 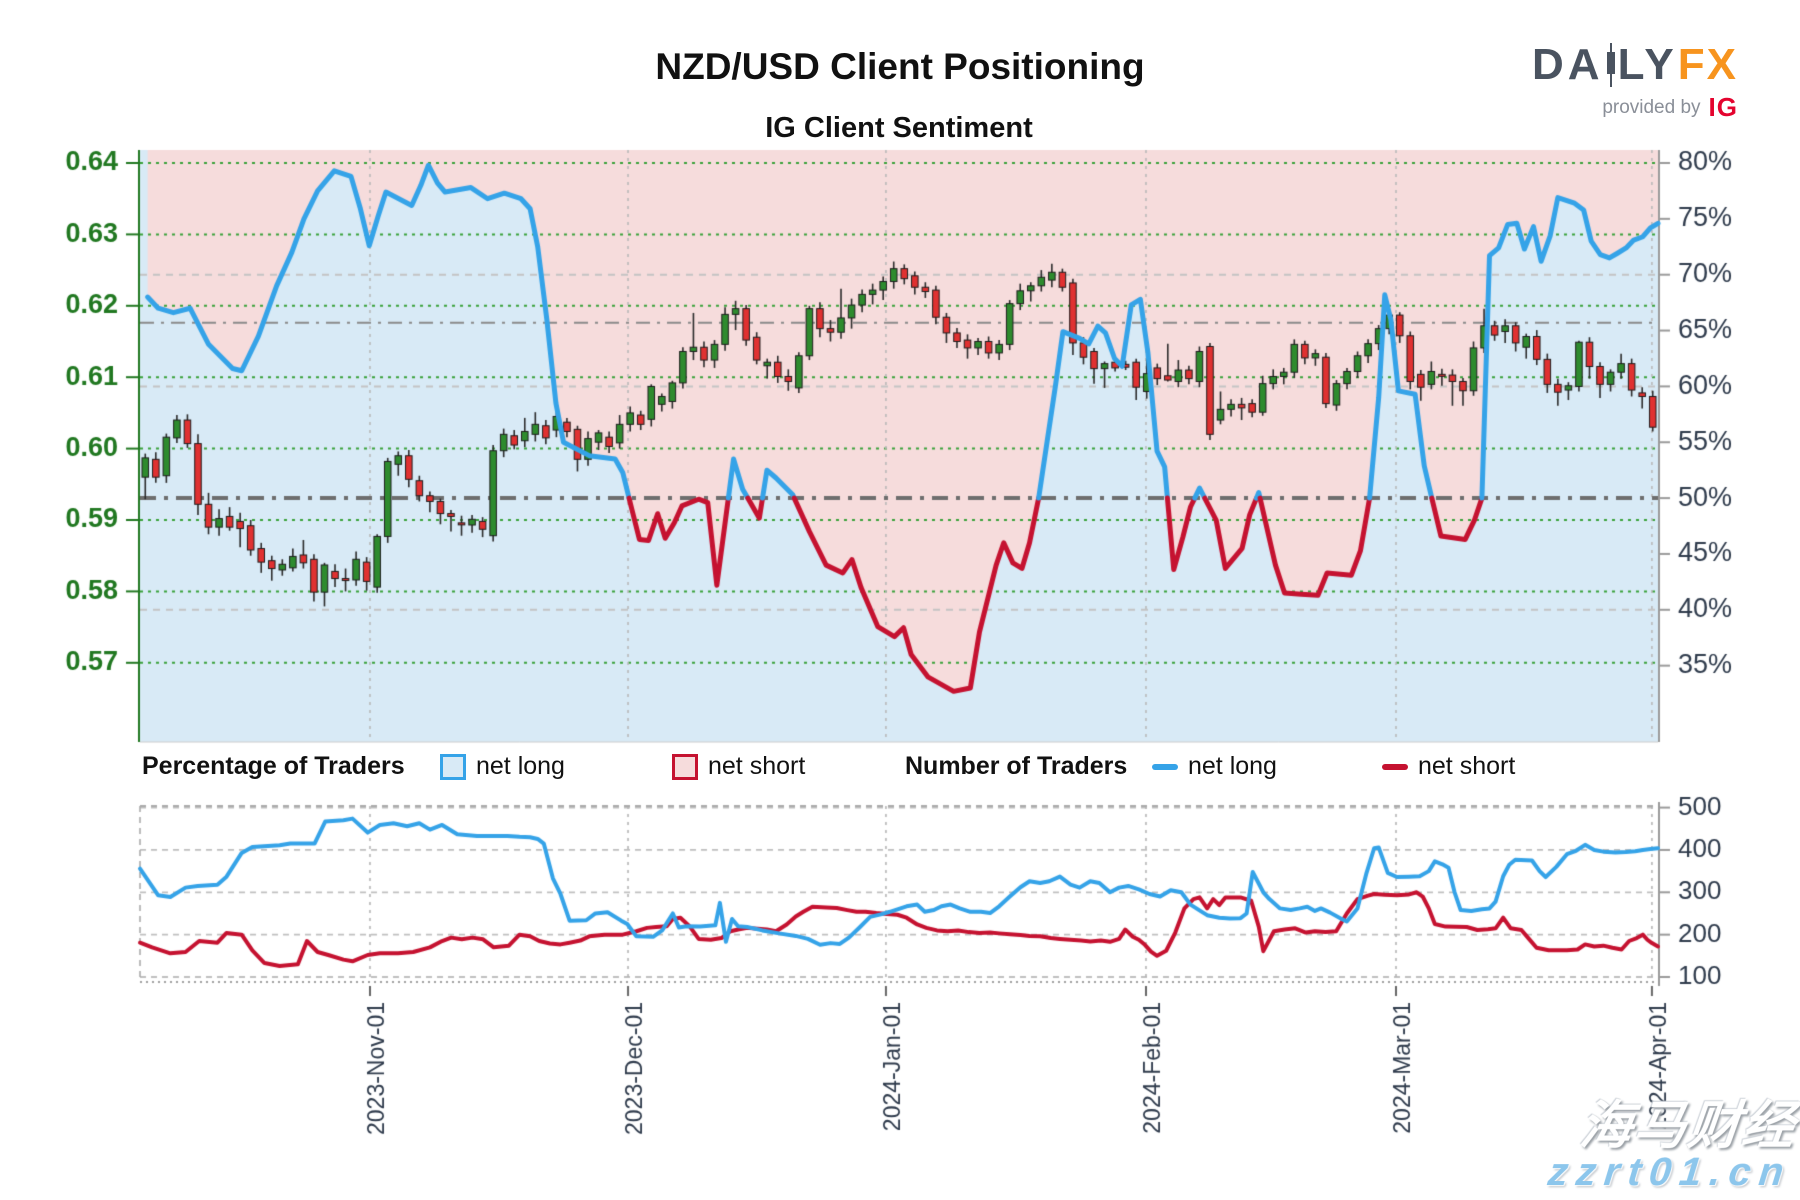 I want to click on logo-text-ly: LY, so click(x=1647, y=64).